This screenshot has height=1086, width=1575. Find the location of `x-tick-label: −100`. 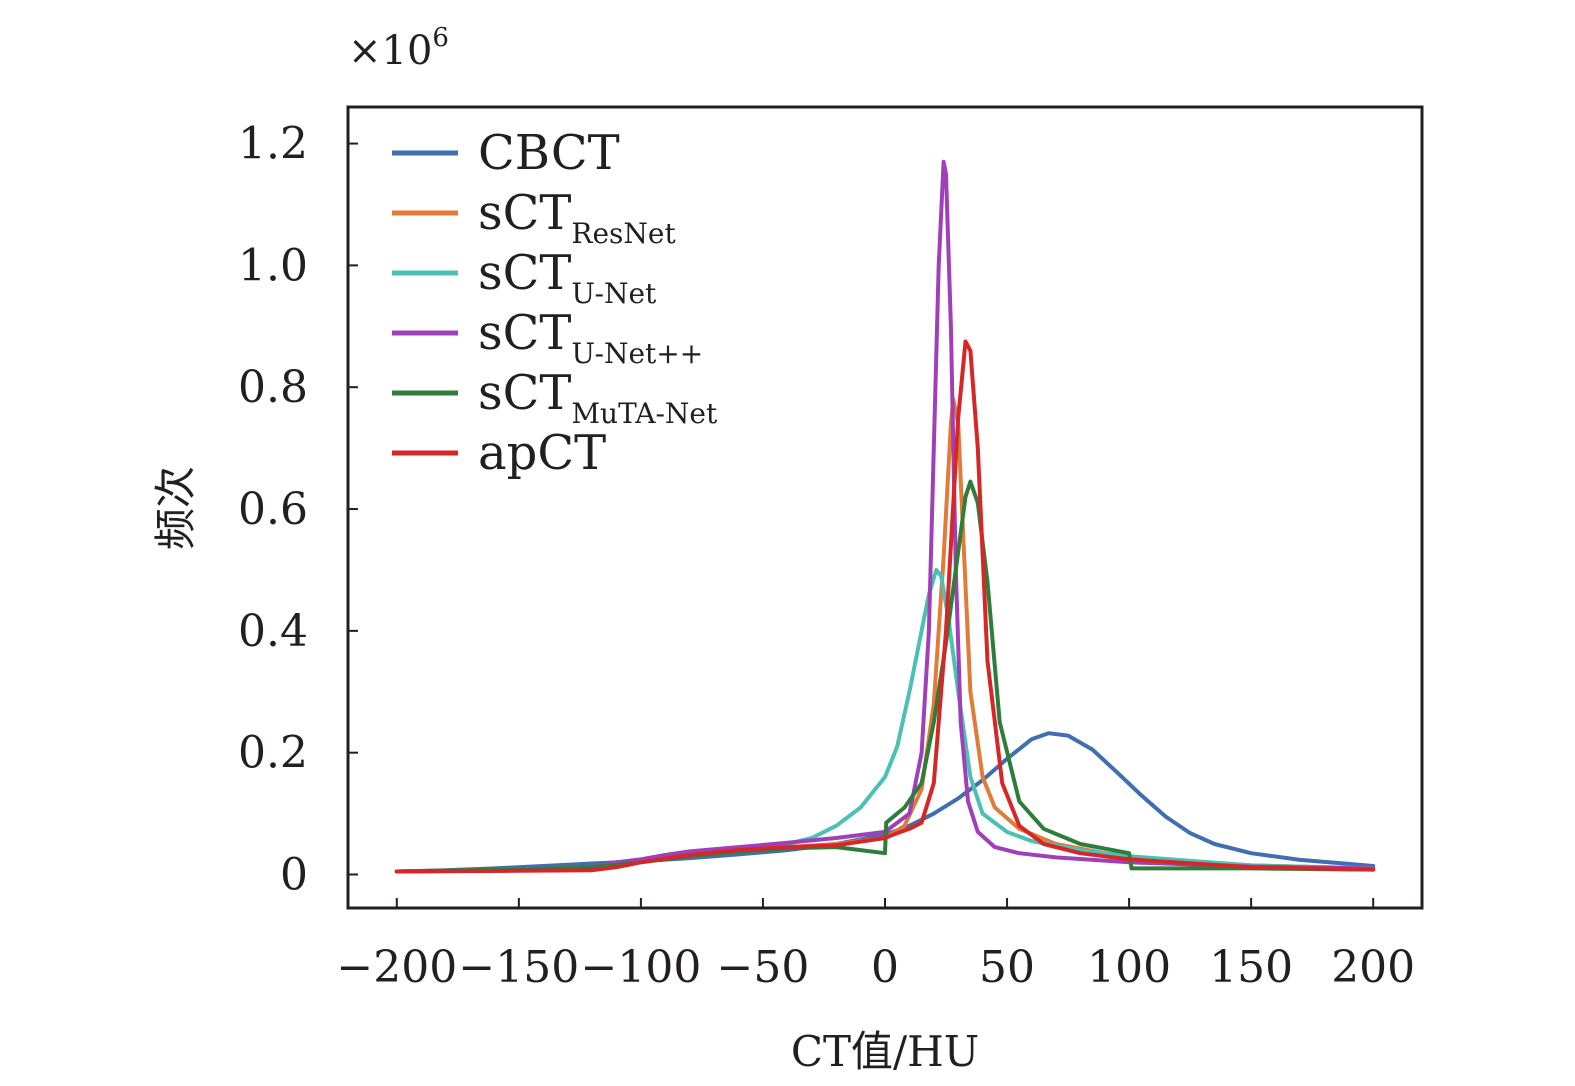

x-tick-label: −100 is located at coordinates (640, 967).